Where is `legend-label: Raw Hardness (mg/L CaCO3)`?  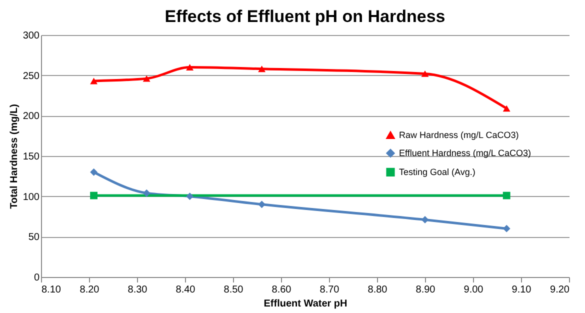 legend-label: Raw Hardness (mg/L CaCO3) is located at coordinates (459, 135).